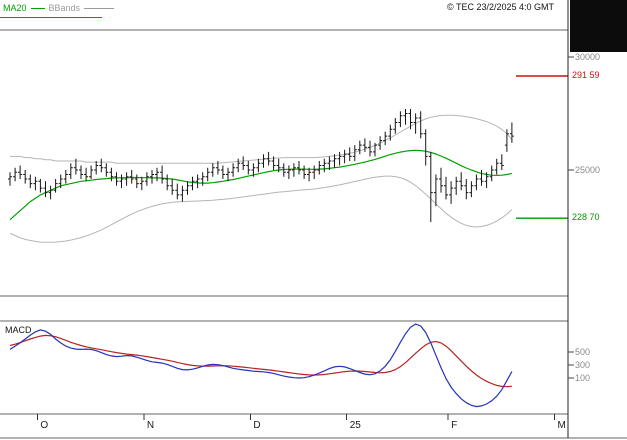 This screenshot has width=627, height=440. Describe the element at coordinates (44, 425) in the screenshot. I see `x-axis-label: O` at that location.